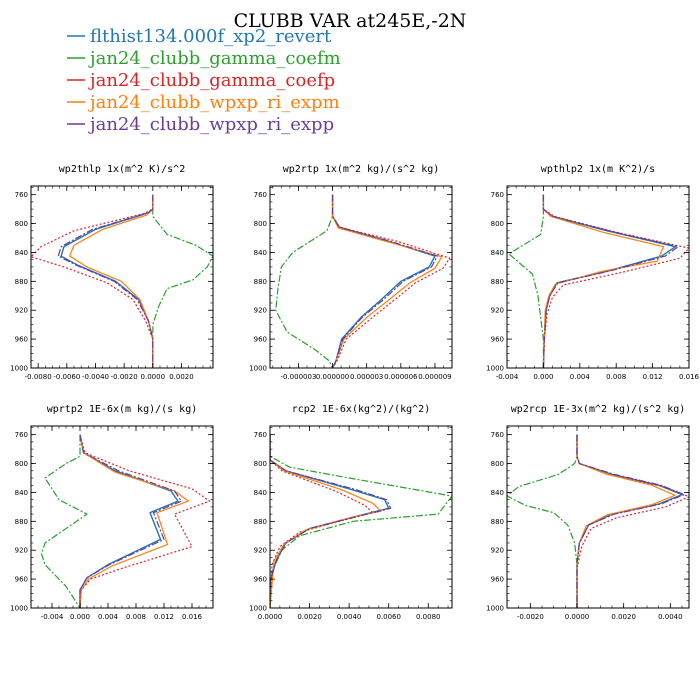 The image size is (700, 700). Describe the element at coordinates (122, 169) in the screenshot. I see `panel-title: wp2thlp 1x(m^2 K)/s^2` at that location.